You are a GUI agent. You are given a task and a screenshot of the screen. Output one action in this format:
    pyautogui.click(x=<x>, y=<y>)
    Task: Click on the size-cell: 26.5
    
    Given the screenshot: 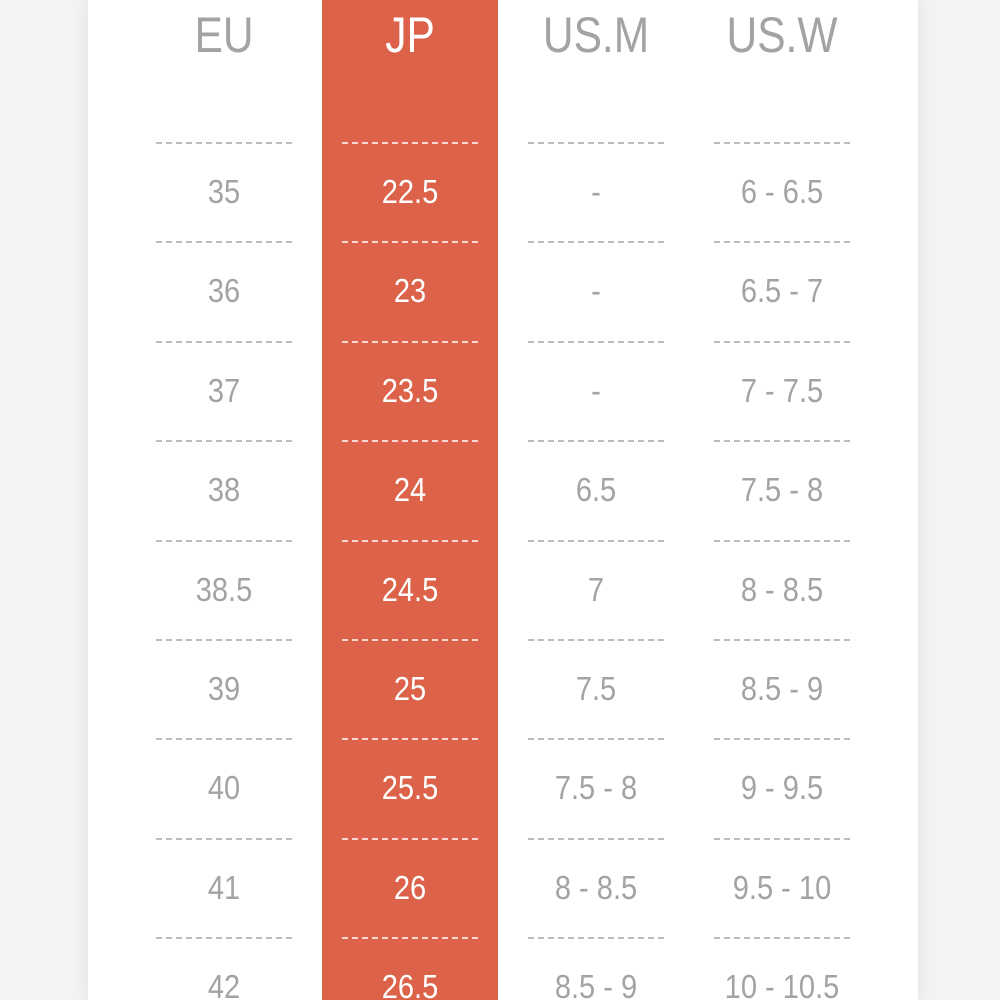 What is the action you would take?
    pyautogui.click(x=410, y=984)
    